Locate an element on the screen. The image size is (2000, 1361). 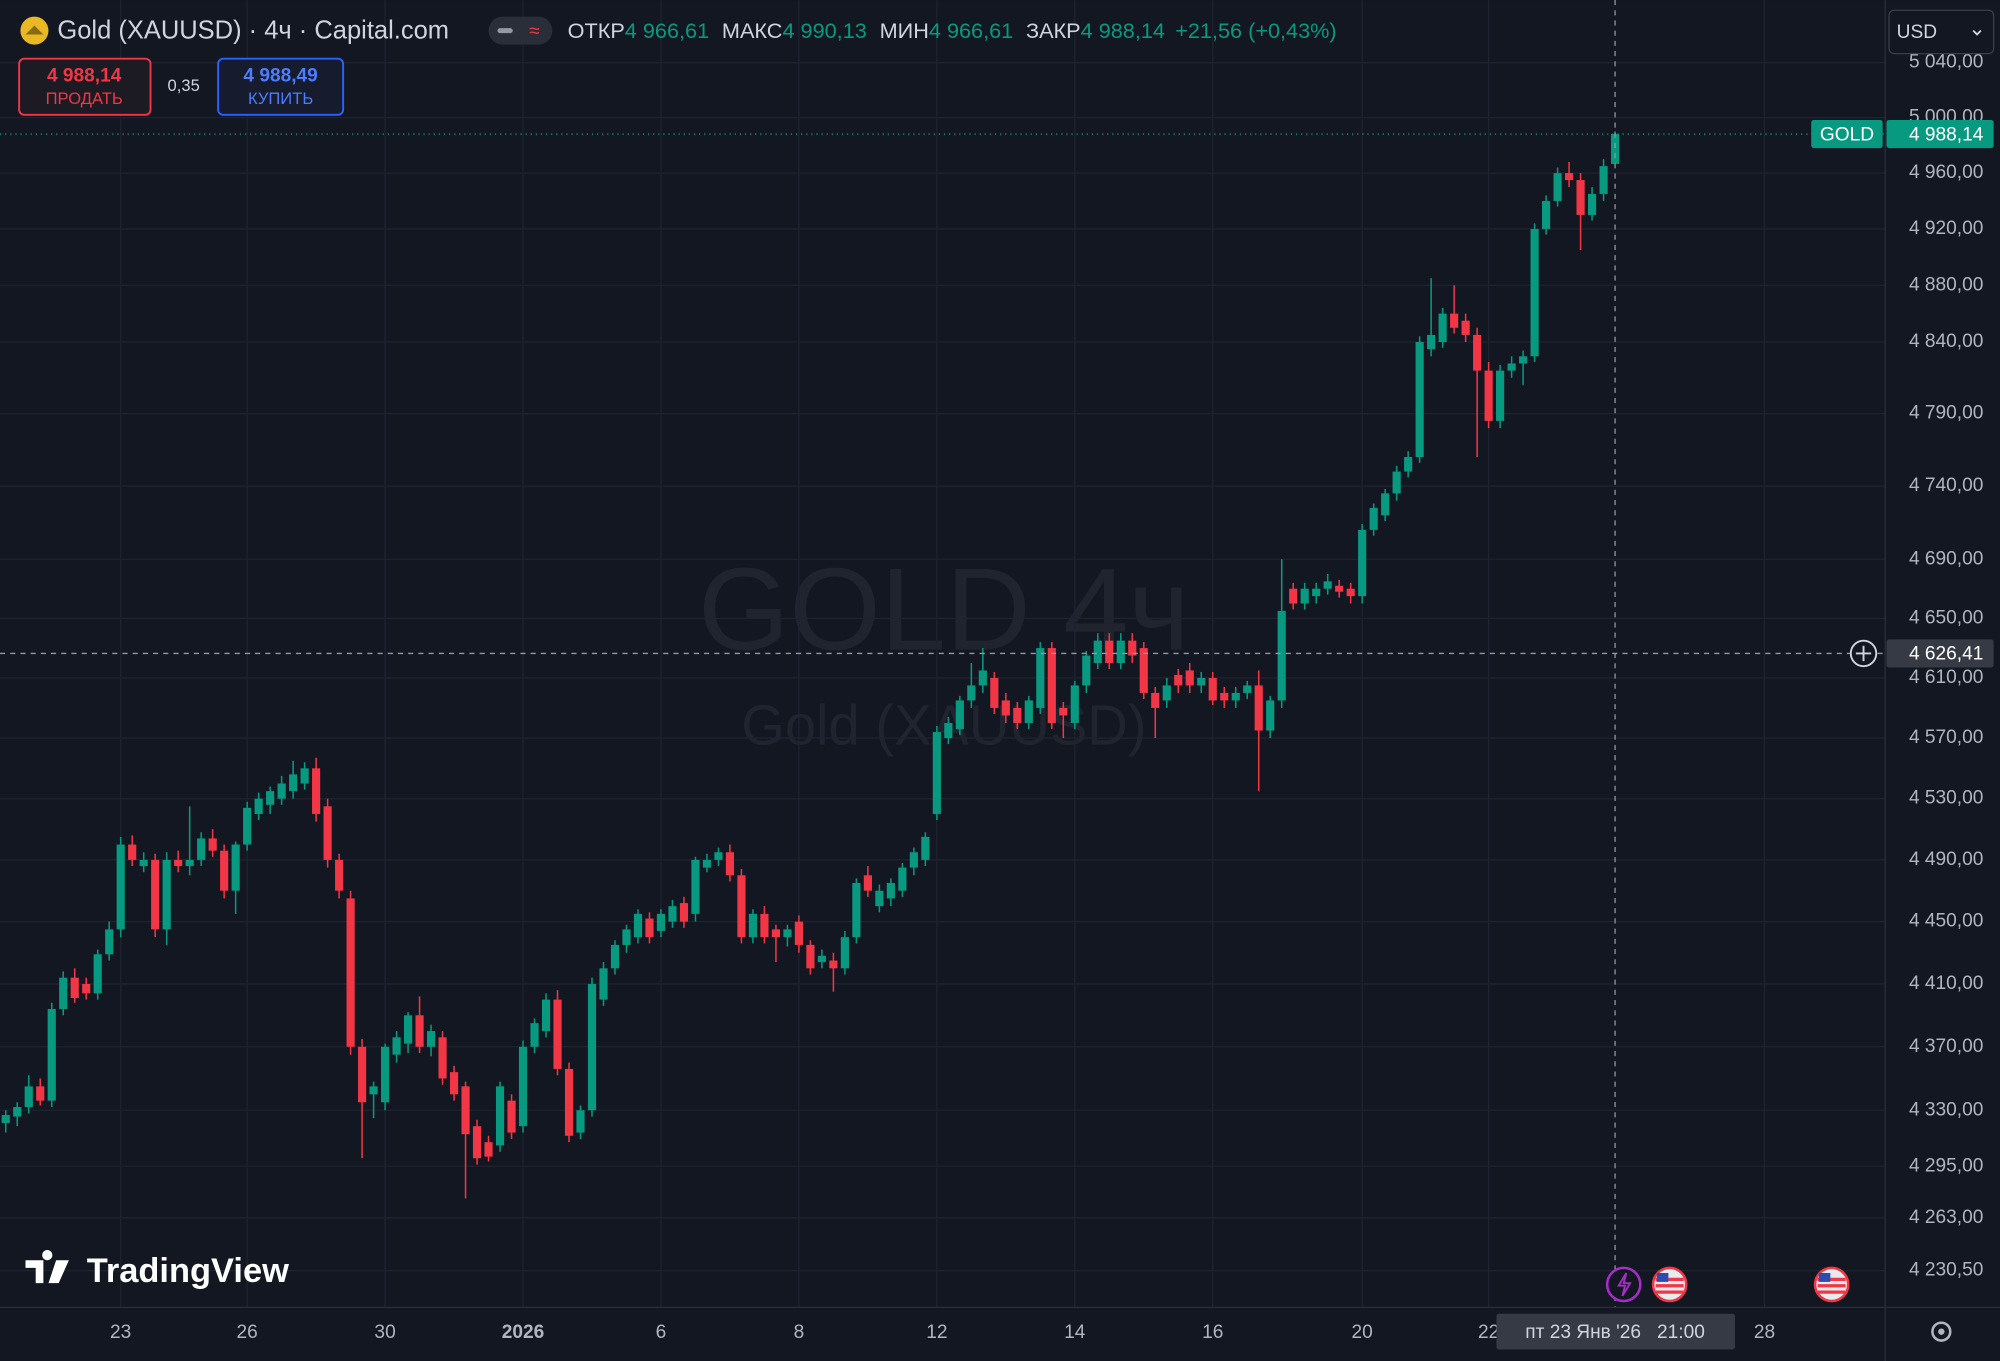
stat-value: 4 988,14 is located at coordinates (1123, 30).